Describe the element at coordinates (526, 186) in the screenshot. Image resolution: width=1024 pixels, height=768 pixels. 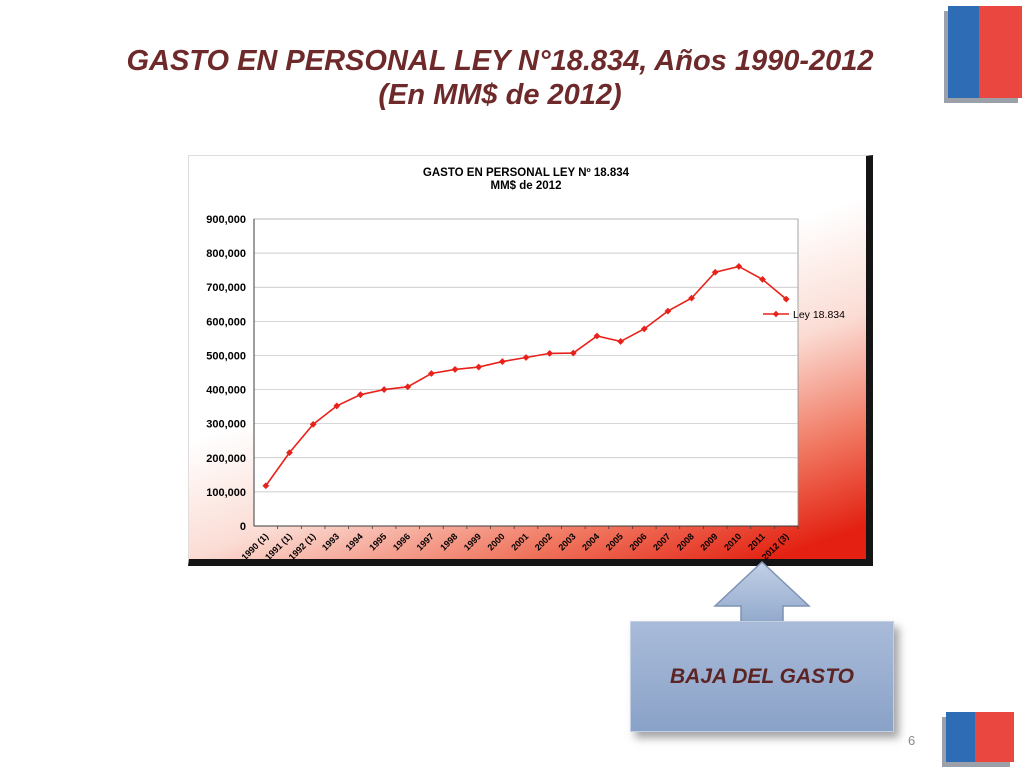
I see `chart-subtitle: MM$ de 2012` at that location.